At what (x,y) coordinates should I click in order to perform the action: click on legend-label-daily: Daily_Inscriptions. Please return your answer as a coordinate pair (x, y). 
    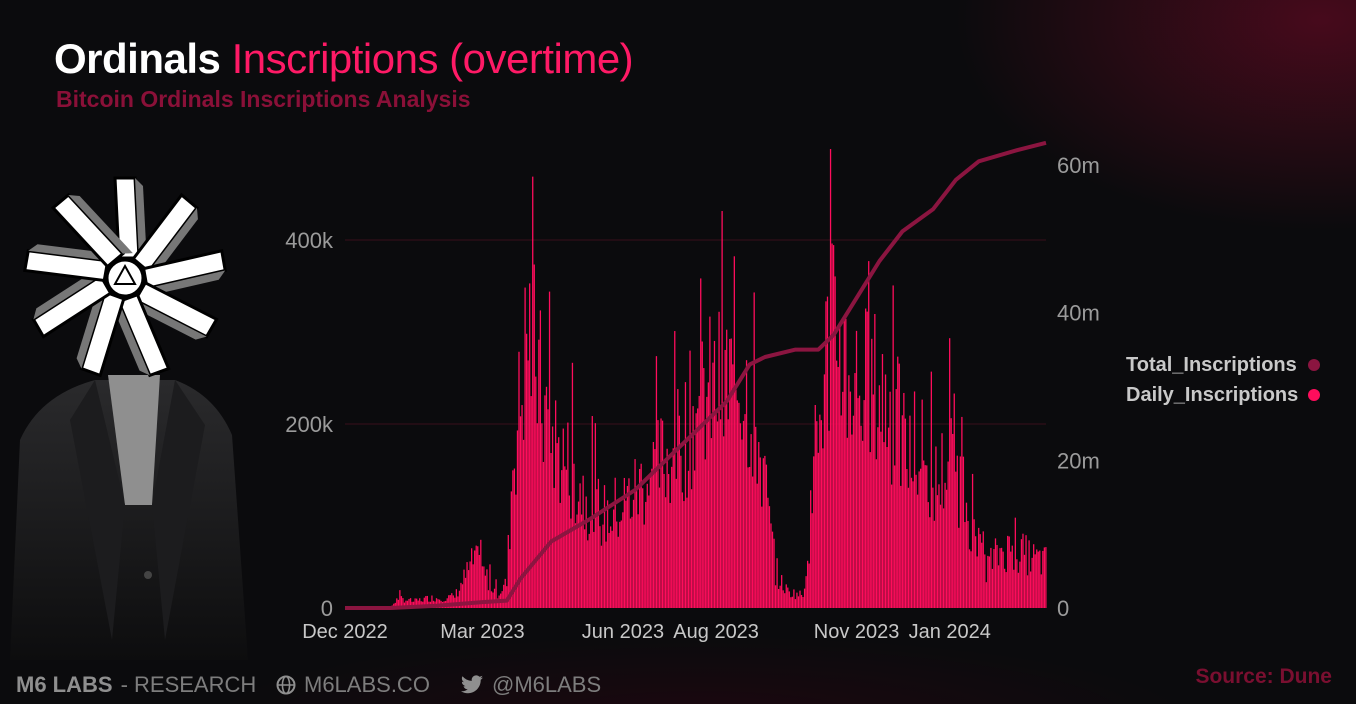
    Looking at the image, I should click on (1212, 394).